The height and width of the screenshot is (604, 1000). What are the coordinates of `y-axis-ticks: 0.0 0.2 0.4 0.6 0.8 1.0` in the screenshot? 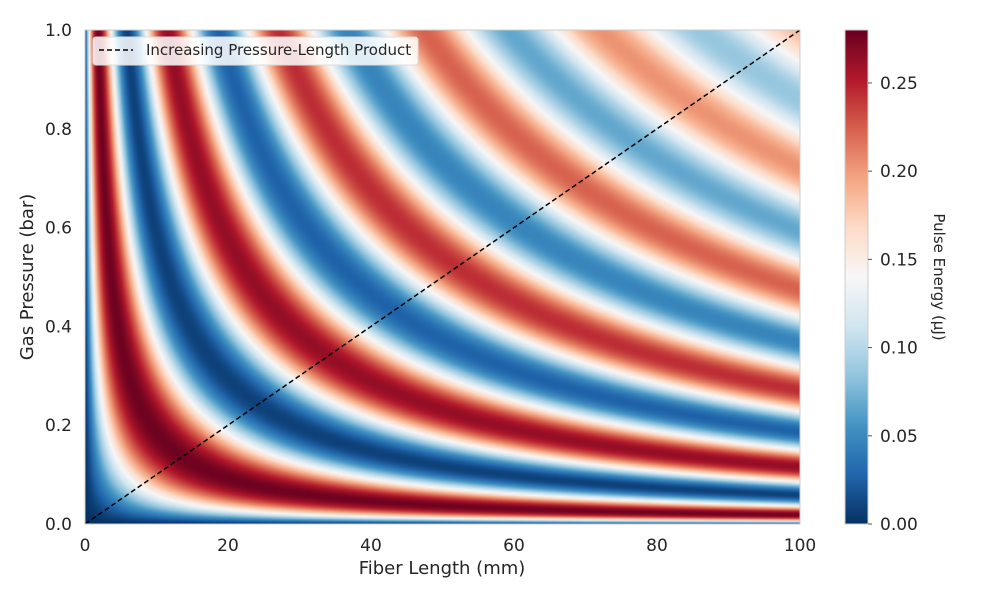 It's located at (58, 278).